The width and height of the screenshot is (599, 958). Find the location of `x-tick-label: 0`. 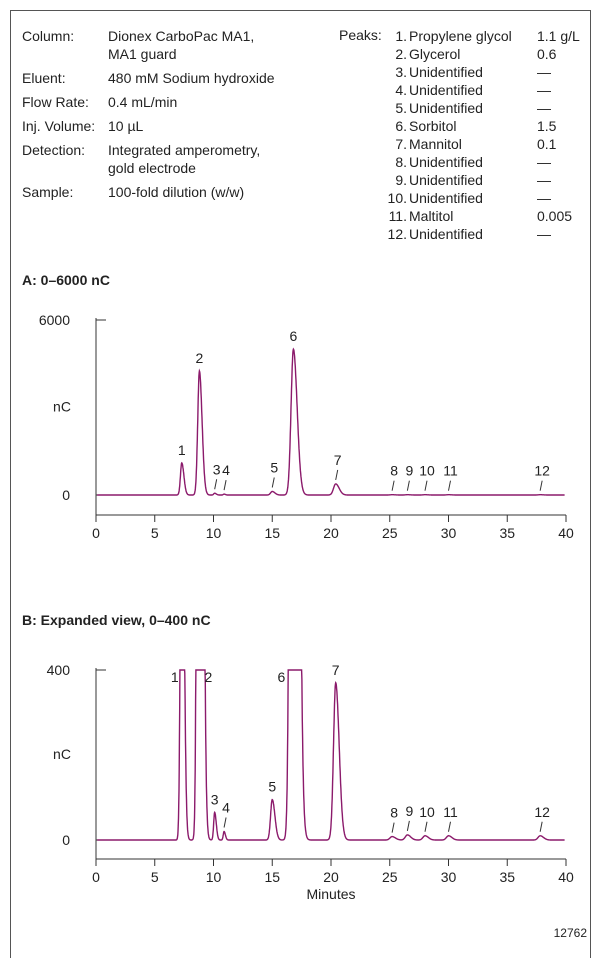

x-tick-label: 0 is located at coordinates (96, 877).